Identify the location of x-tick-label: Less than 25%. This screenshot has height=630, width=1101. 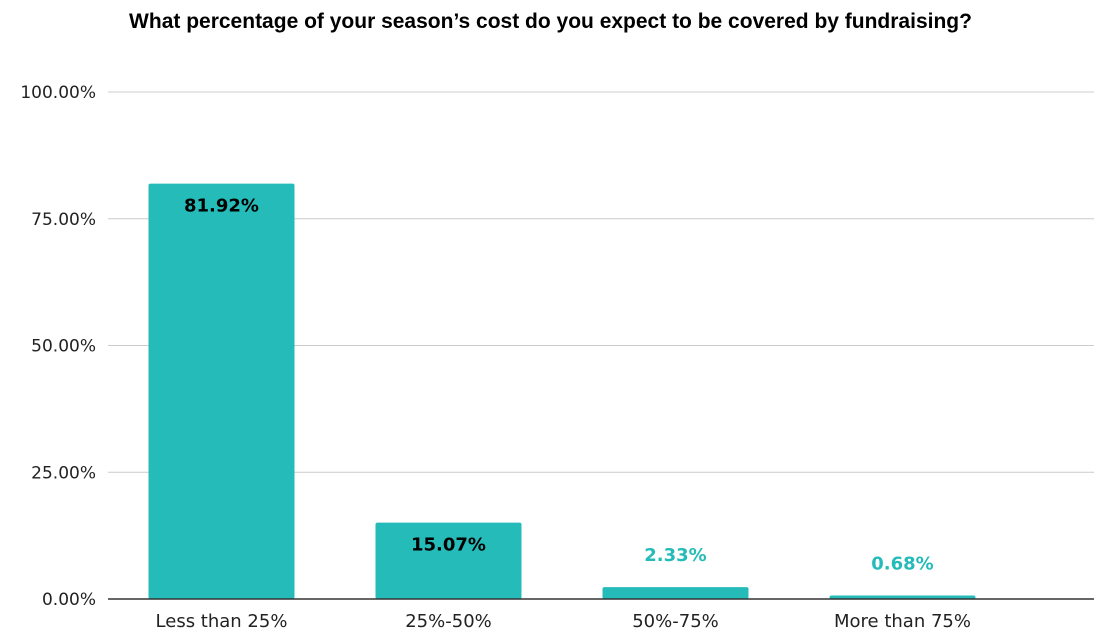
(222, 620).